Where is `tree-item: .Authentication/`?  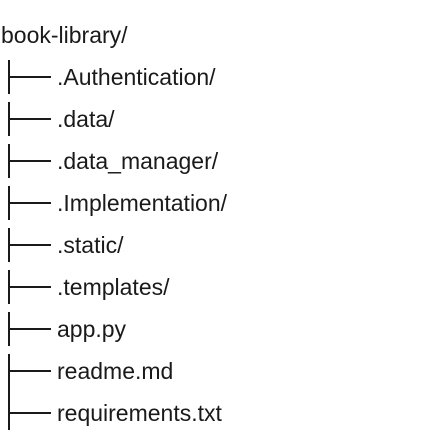
tree-item: .Authentication/ is located at coordinates (210, 77).